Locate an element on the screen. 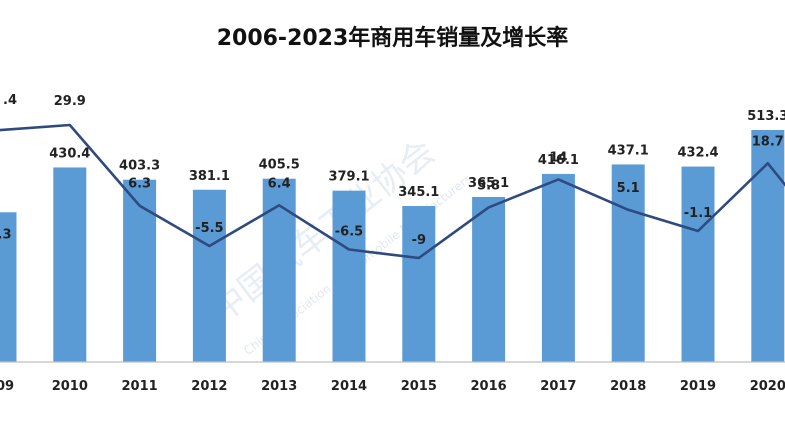 The width and height of the screenshot is (785, 442). x-tick-2012: 2012 is located at coordinates (209, 386).